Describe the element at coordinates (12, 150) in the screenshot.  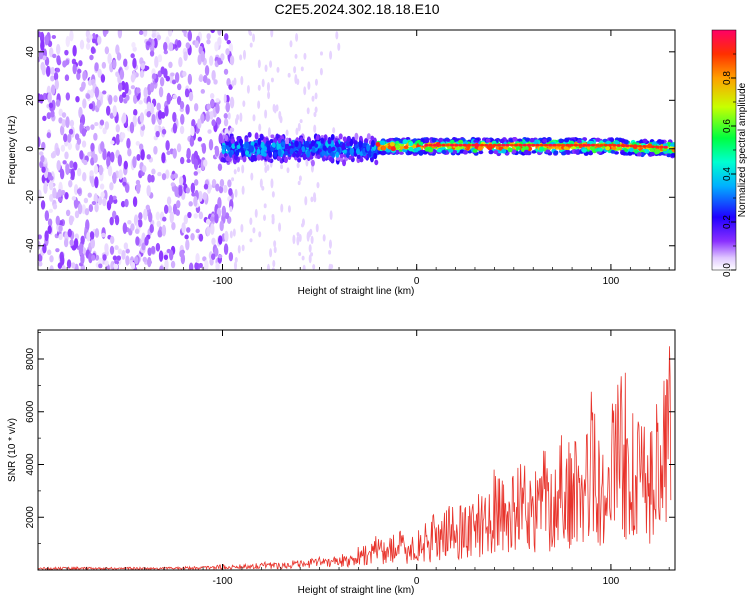
I see `heatmap-y-axis-label: Frequency (Hz)` at that location.